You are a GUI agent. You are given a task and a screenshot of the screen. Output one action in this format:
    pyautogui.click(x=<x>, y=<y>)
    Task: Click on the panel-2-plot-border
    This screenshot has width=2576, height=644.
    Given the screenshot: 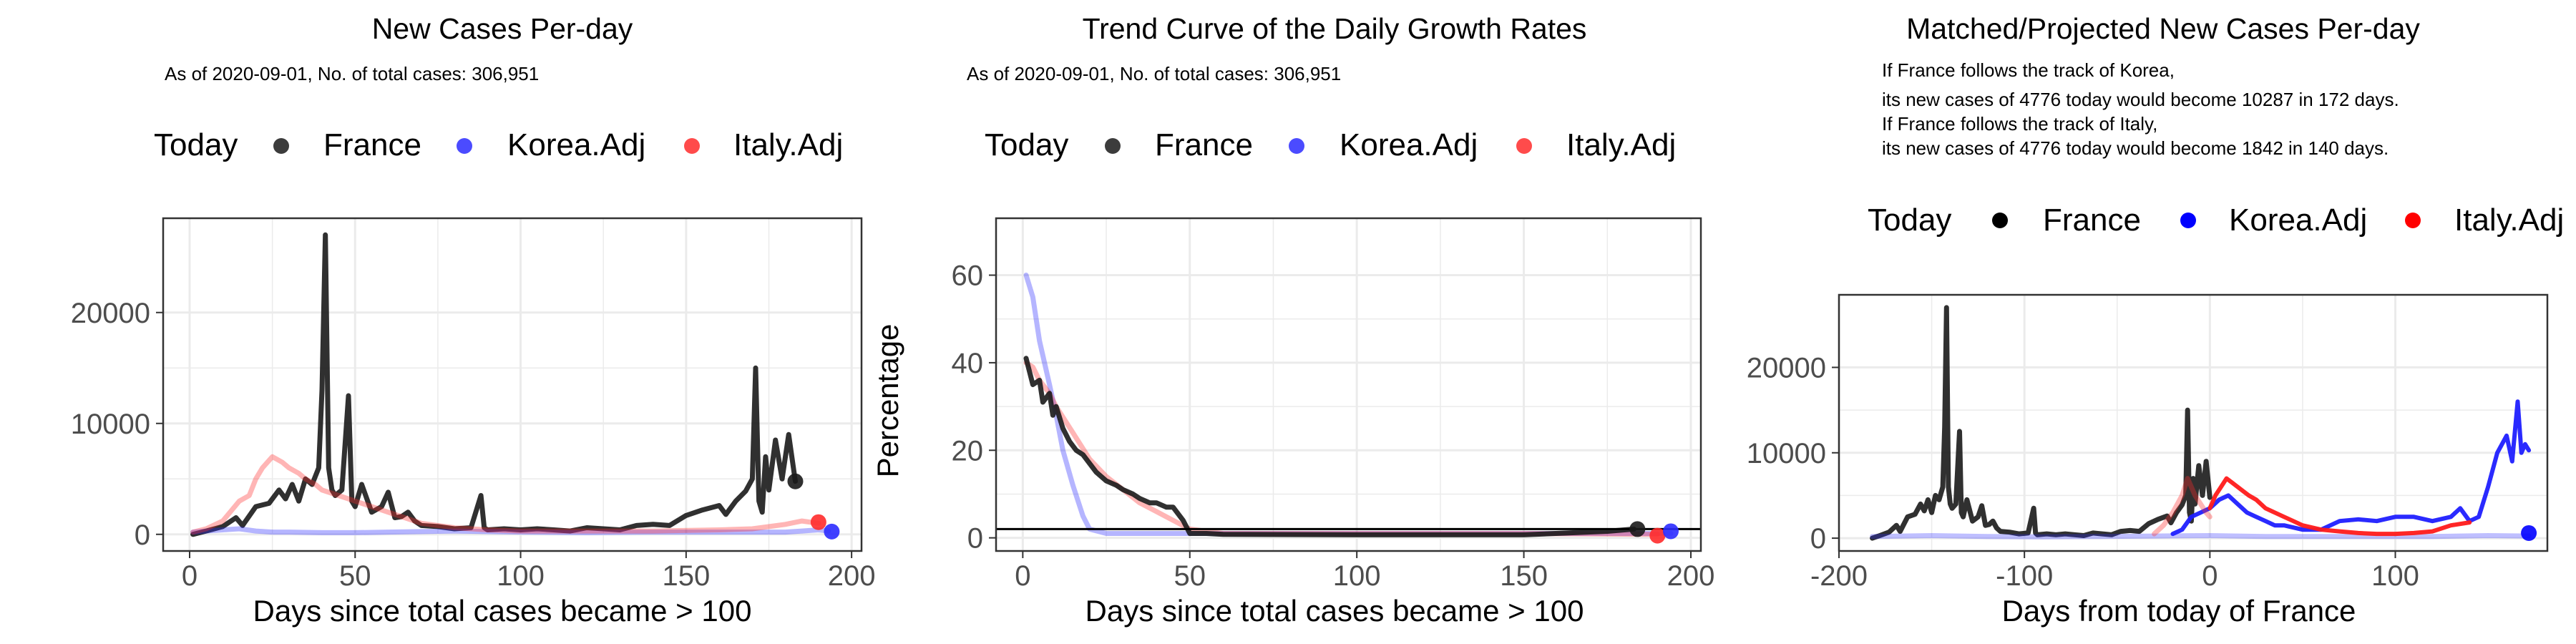 What is the action you would take?
    pyautogui.click(x=1348, y=384)
    